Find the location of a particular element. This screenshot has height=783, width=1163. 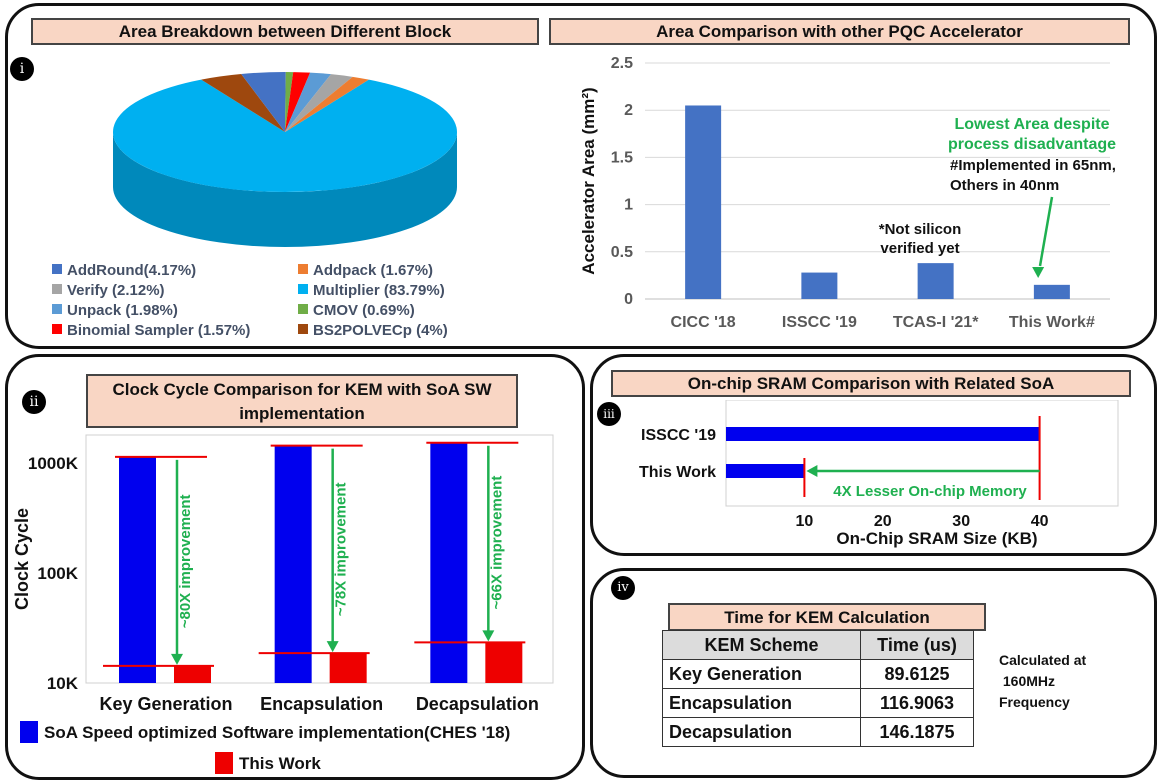

note-line: 160MHz is located at coordinates (1027, 681).